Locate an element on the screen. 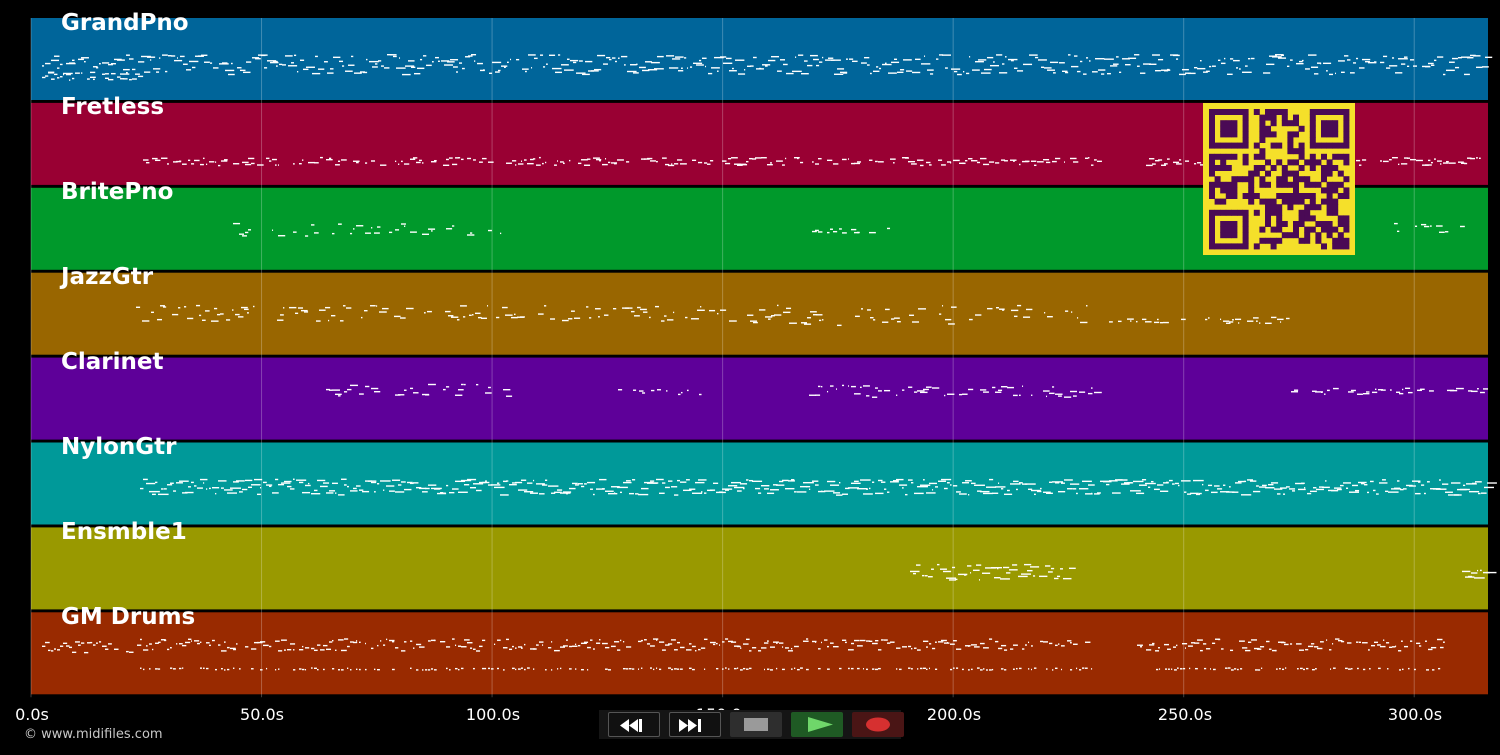 This screenshot has width=1500, height=755. qr-code-image is located at coordinates (1279, 179).